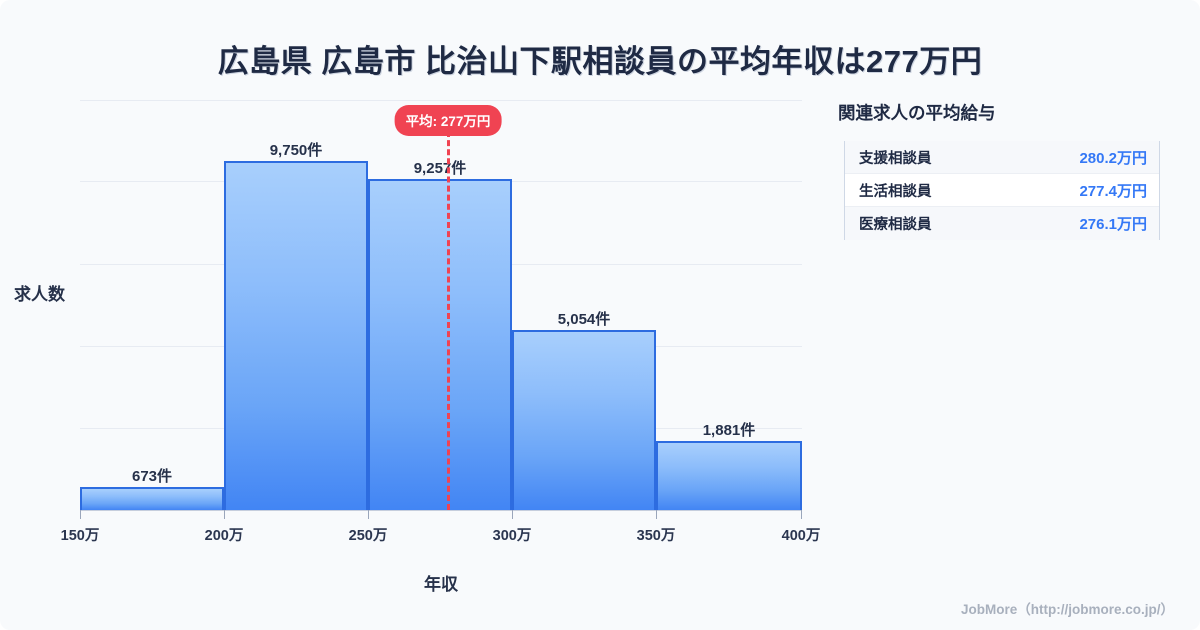 Image resolution: width=1200 pixels, height=630 pixels. Describe the element at coordinates (917, 113) in the screenshot. I see `related-salary-title: 関連求人の平均給与` at that location.